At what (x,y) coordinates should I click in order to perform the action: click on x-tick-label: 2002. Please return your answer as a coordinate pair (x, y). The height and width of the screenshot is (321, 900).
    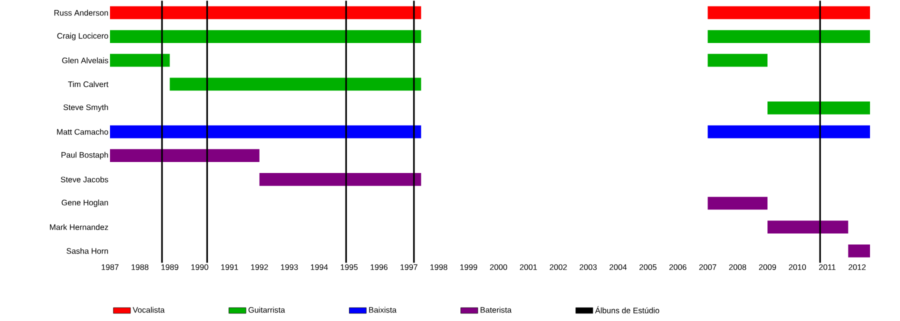
    Looking at the image, I should click on (558, 267).